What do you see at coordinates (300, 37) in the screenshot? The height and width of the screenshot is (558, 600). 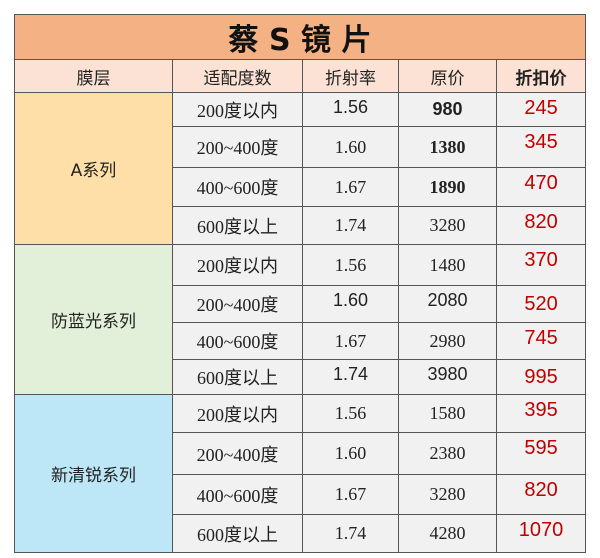 I see `table-title: 蔡 S 镜 片` at bounding box center [300, 37].